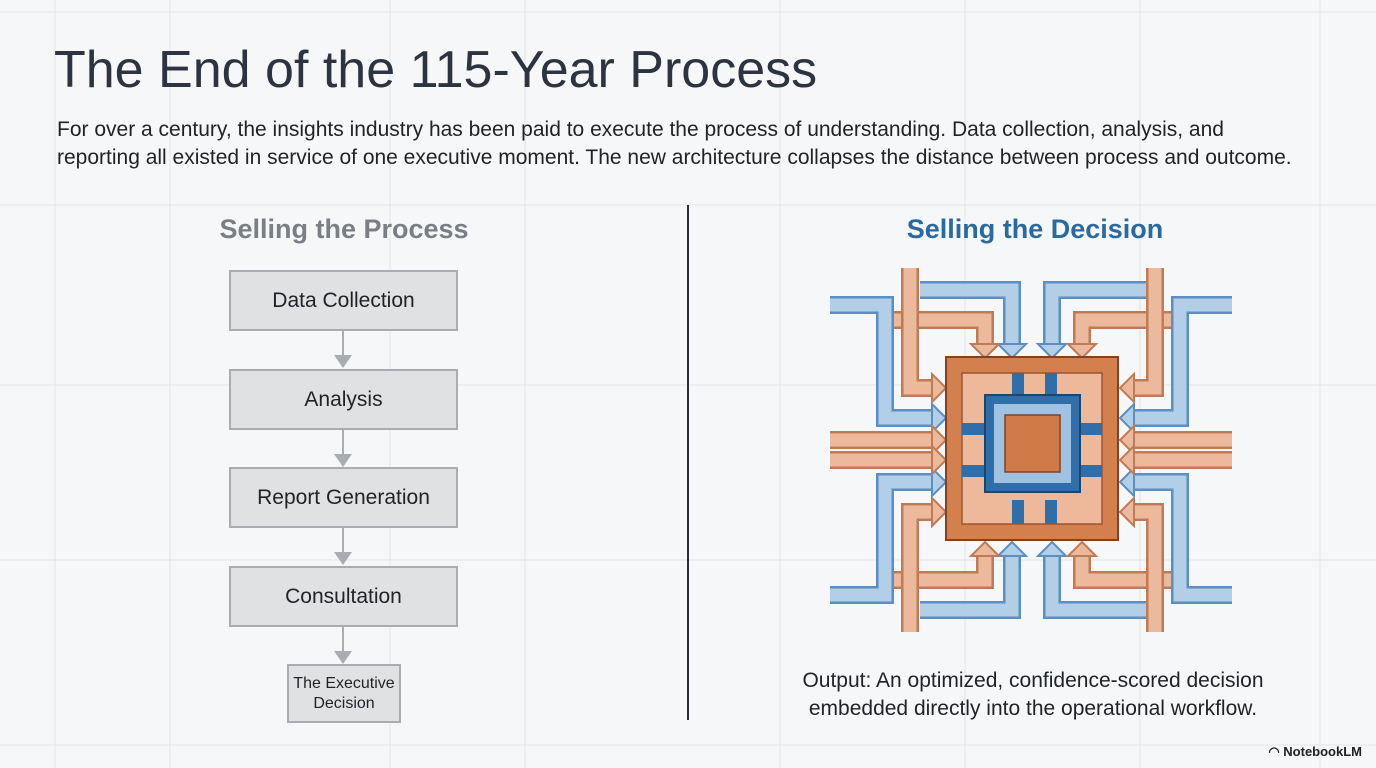 This screenshot has width=1376, height=768. What do you see at coordinates (343, 399) in the screenshot?
I see `process-step: Analysis` at bounding box center [343, 399].